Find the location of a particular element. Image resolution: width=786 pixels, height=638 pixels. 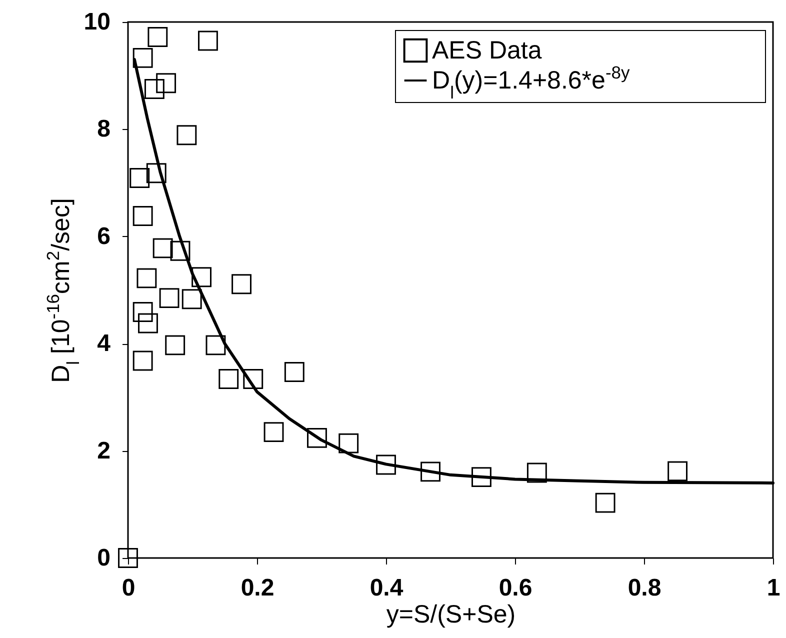

y-tick-label: 2 is located at coordinates (103, 450).